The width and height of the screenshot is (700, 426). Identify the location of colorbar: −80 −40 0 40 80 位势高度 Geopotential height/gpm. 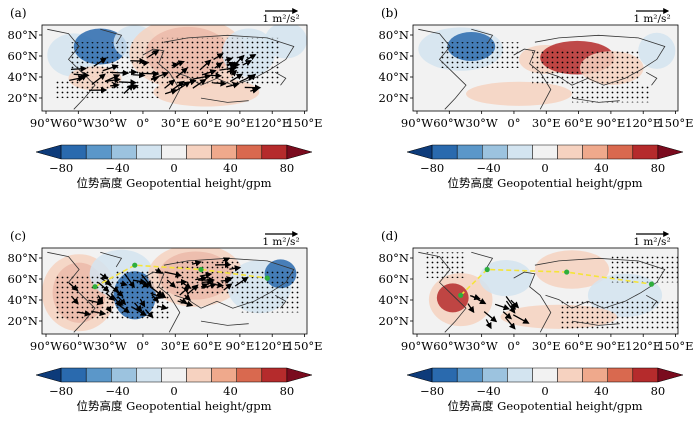
(174, 167).